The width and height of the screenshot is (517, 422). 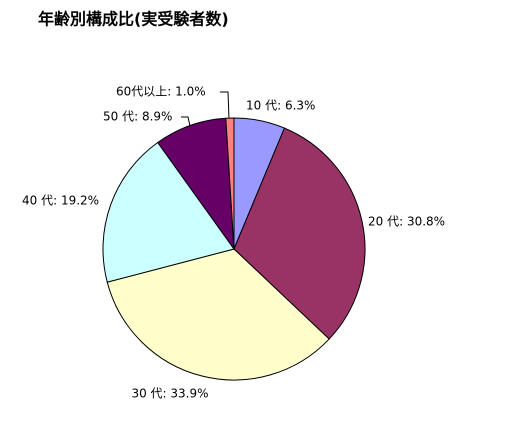 What do you see at coordinates (60, 201) in the screenshot?
I see `data-label: 40 代: 19.2%` at bounding box center [60, 201].